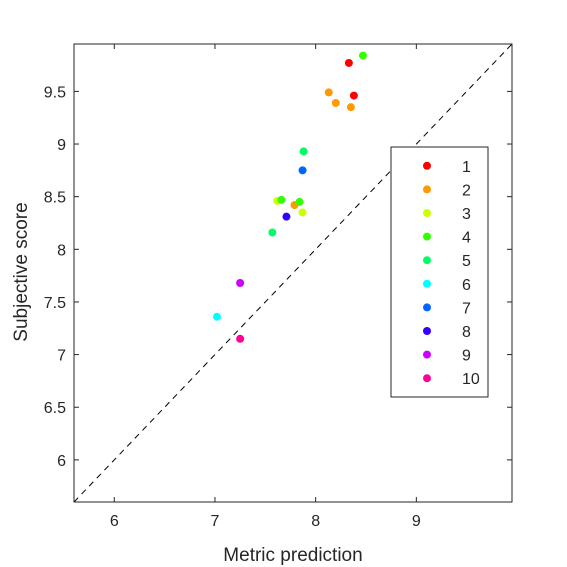 The height and width of the screenshot is (567, 567). What do you see at coordinates (466, 356) in the screenshot?
I see `legend-label-9: 9` at bounding box center [466, 356].